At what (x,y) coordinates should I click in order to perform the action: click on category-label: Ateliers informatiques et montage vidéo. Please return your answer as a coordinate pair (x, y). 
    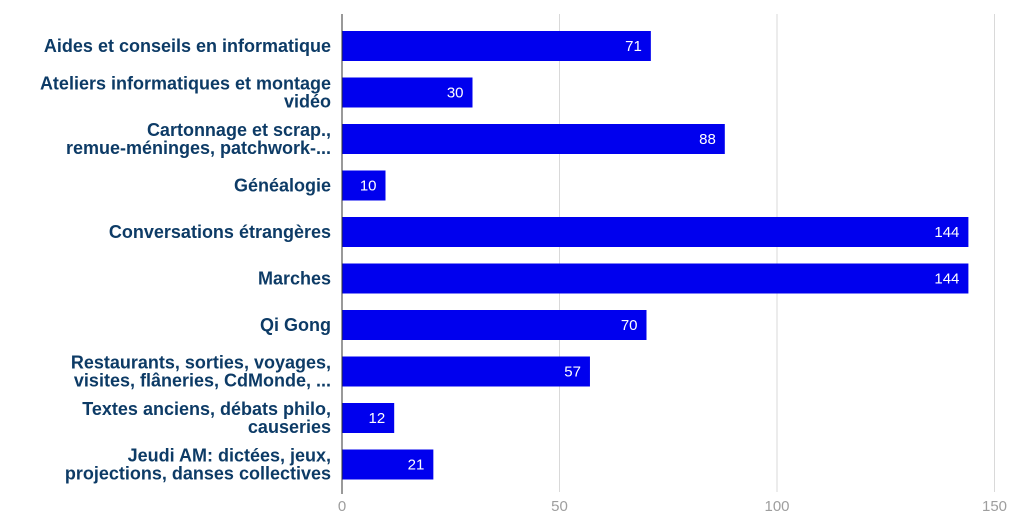
    Looking at the image, I should click on (185, 93).